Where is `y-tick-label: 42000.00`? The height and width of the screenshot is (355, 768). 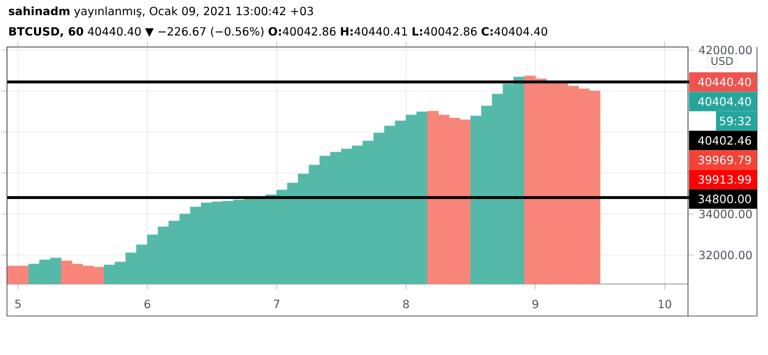
y-tick-label: 42000.00 is located at coordinates (725, 50).